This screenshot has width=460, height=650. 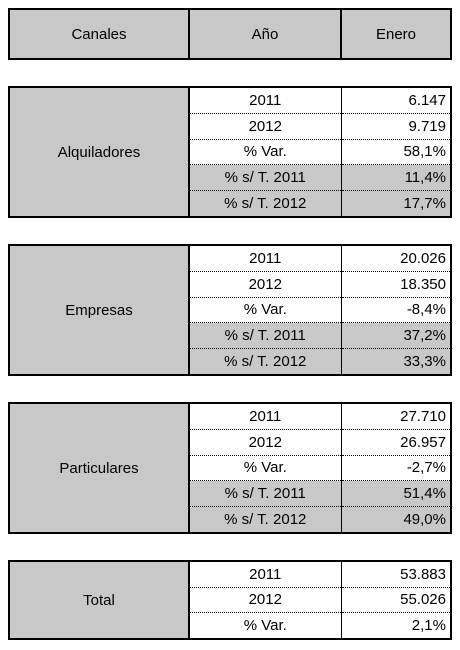 I want to click on section-label: Particulares, so click(x=99, y=468).